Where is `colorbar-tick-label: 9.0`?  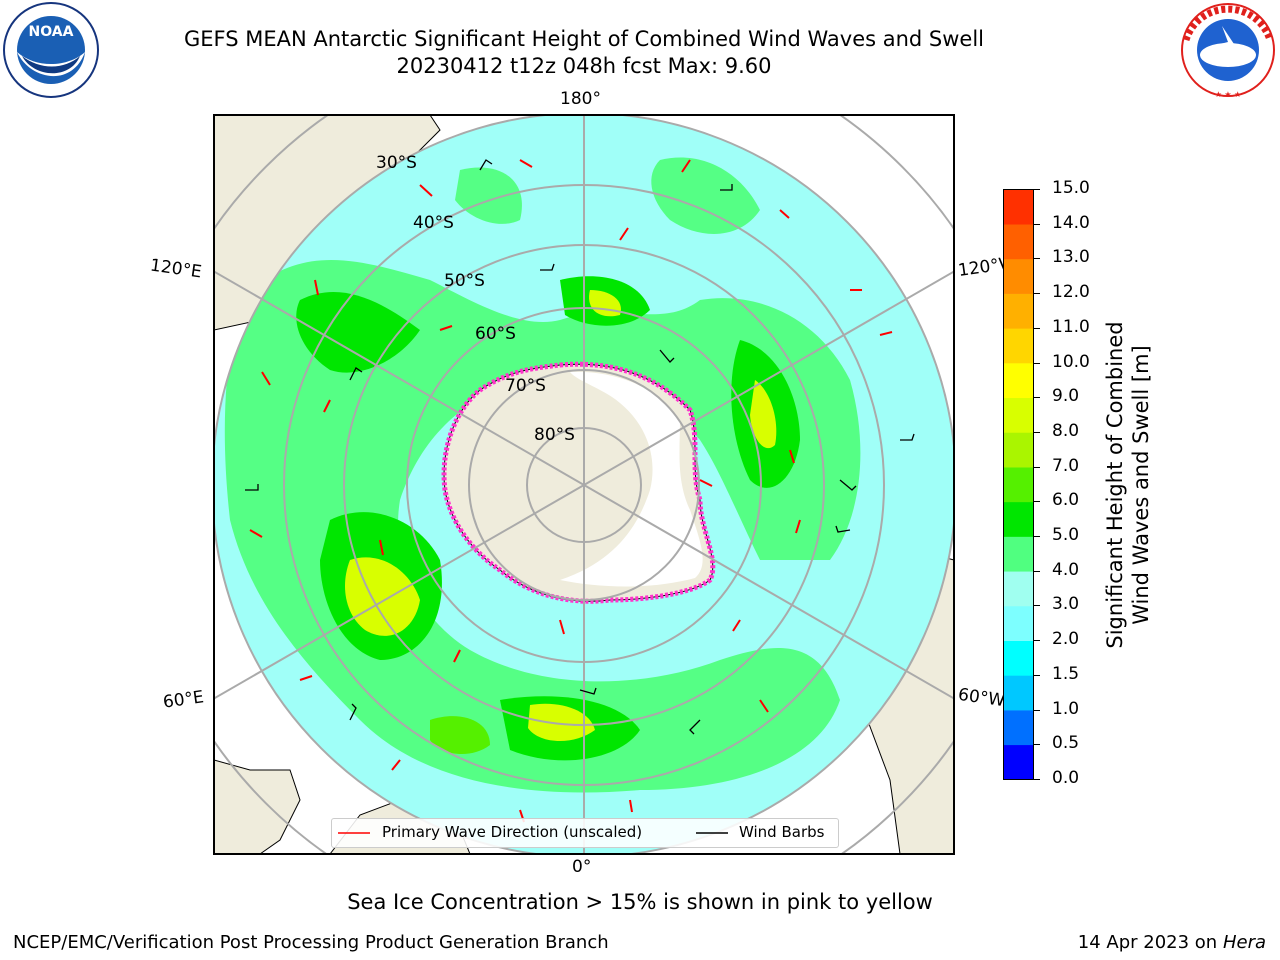
colorbar-tick-label: 9.0 is located at coordinates (1066, 396).